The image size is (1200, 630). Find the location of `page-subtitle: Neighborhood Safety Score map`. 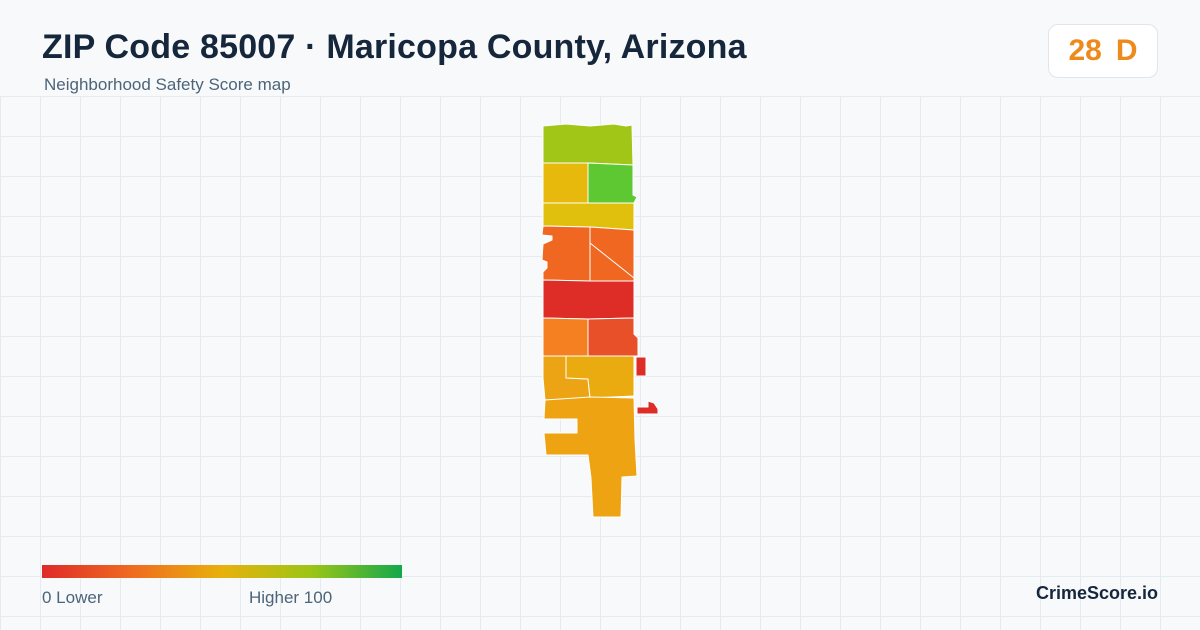

page-subtitle: Neighborhood Safety Score map is located at coordinates (167, 84).